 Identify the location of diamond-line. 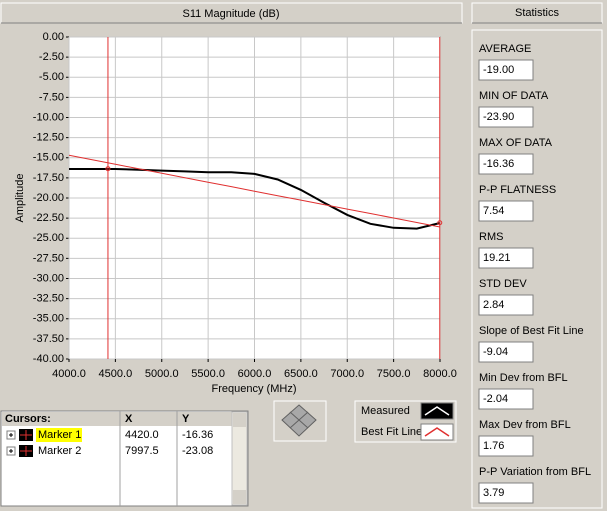
(299, 420).